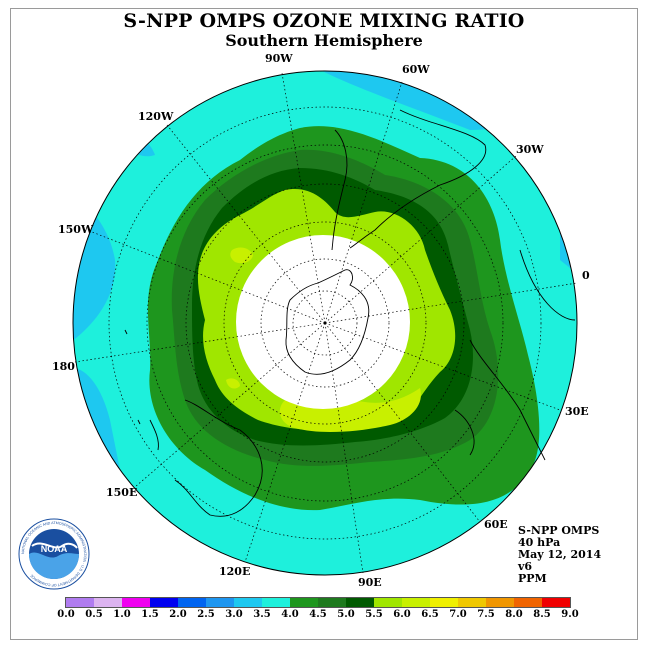 The image size is (648, 648). Describe the element at coordinates (586, 275) in the screenshot. I see `lon-label-0: 0` at that location.